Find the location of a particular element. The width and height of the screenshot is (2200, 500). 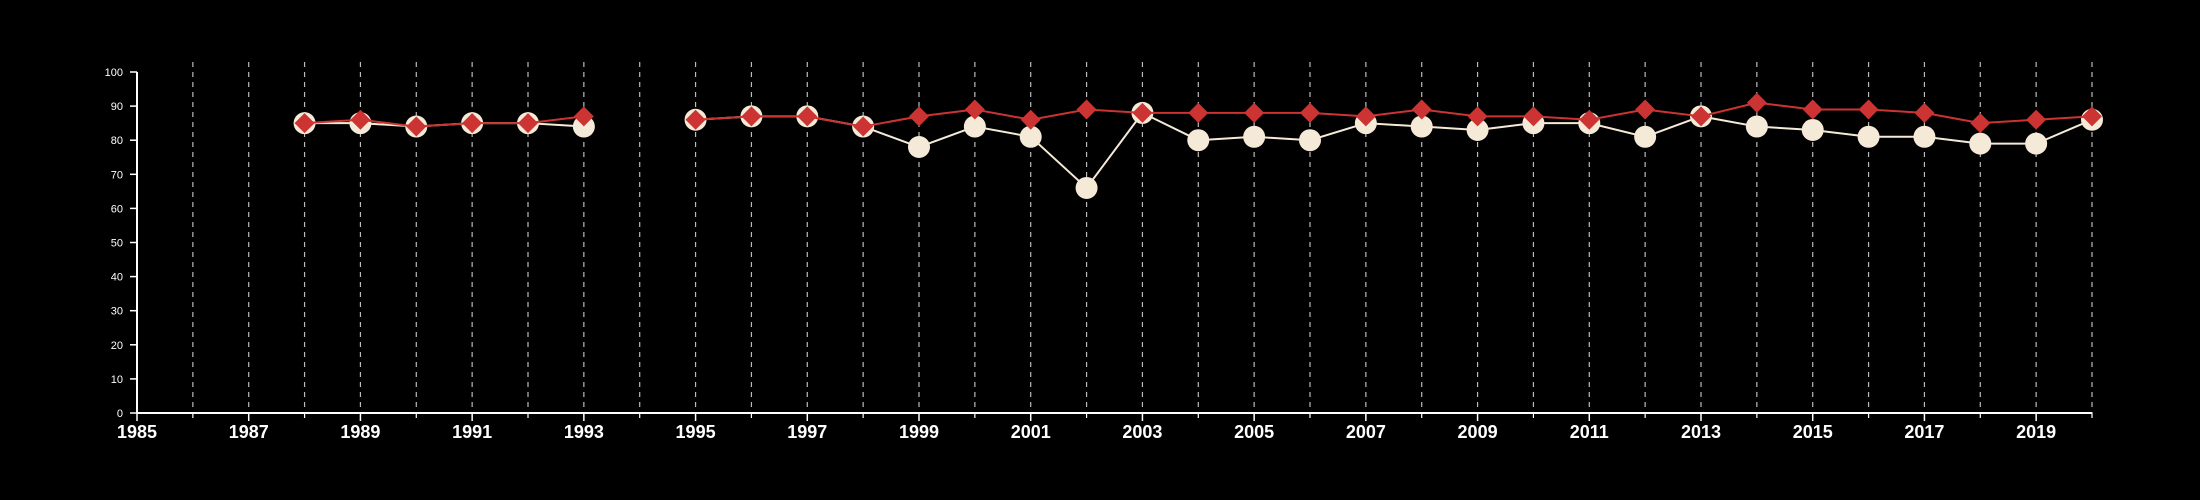

y-tick-label-80: 80 is located at coordinates (117, 141).